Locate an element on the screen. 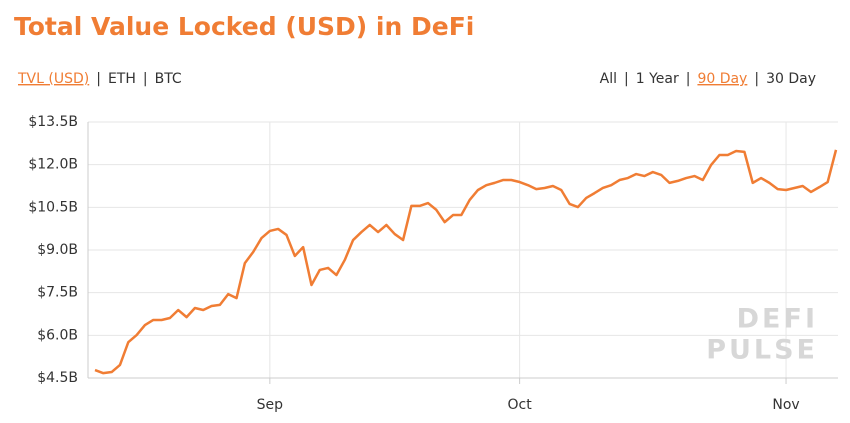 This screenshot has width=850, height=423. y-tick-label: $10.5B is located at coordinates (53, 207).